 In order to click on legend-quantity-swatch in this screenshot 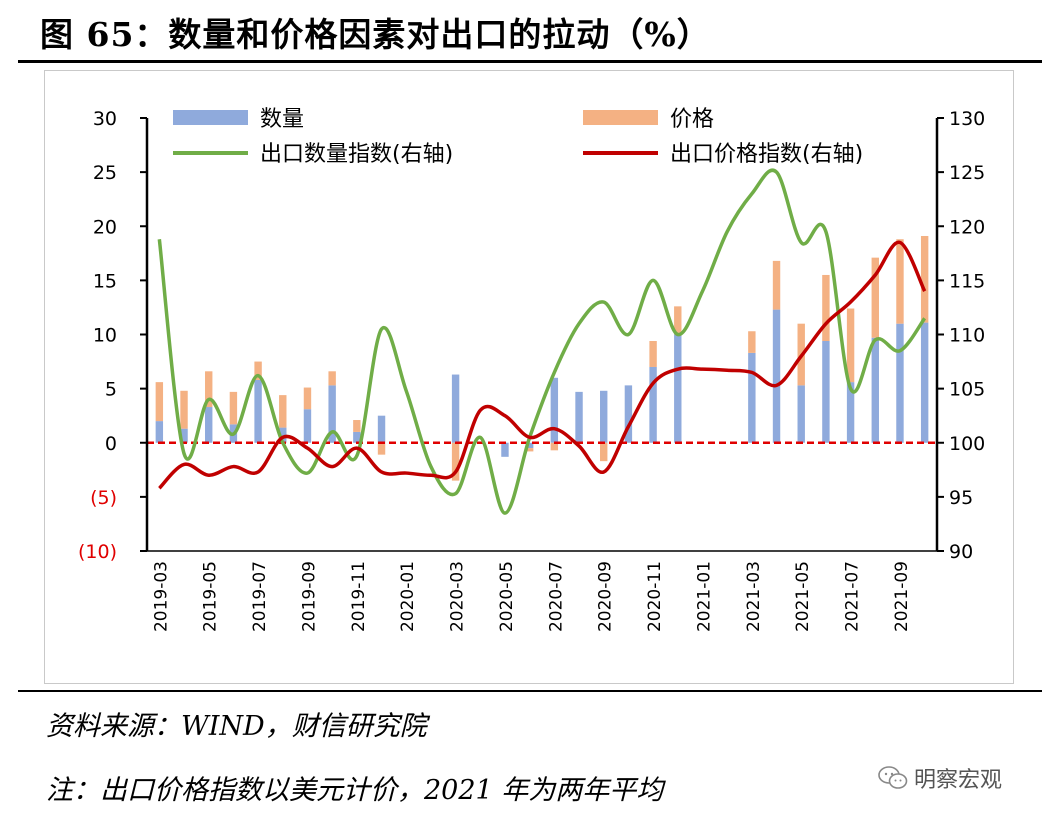, I will do `click(210, 117)`.